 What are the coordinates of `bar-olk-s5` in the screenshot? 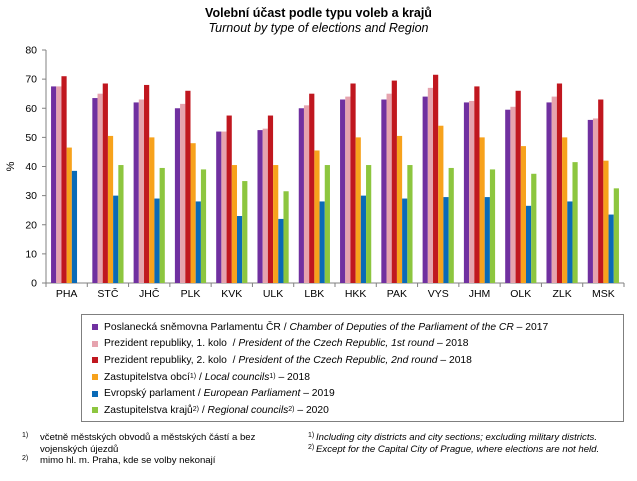 It's located at (528, 244).